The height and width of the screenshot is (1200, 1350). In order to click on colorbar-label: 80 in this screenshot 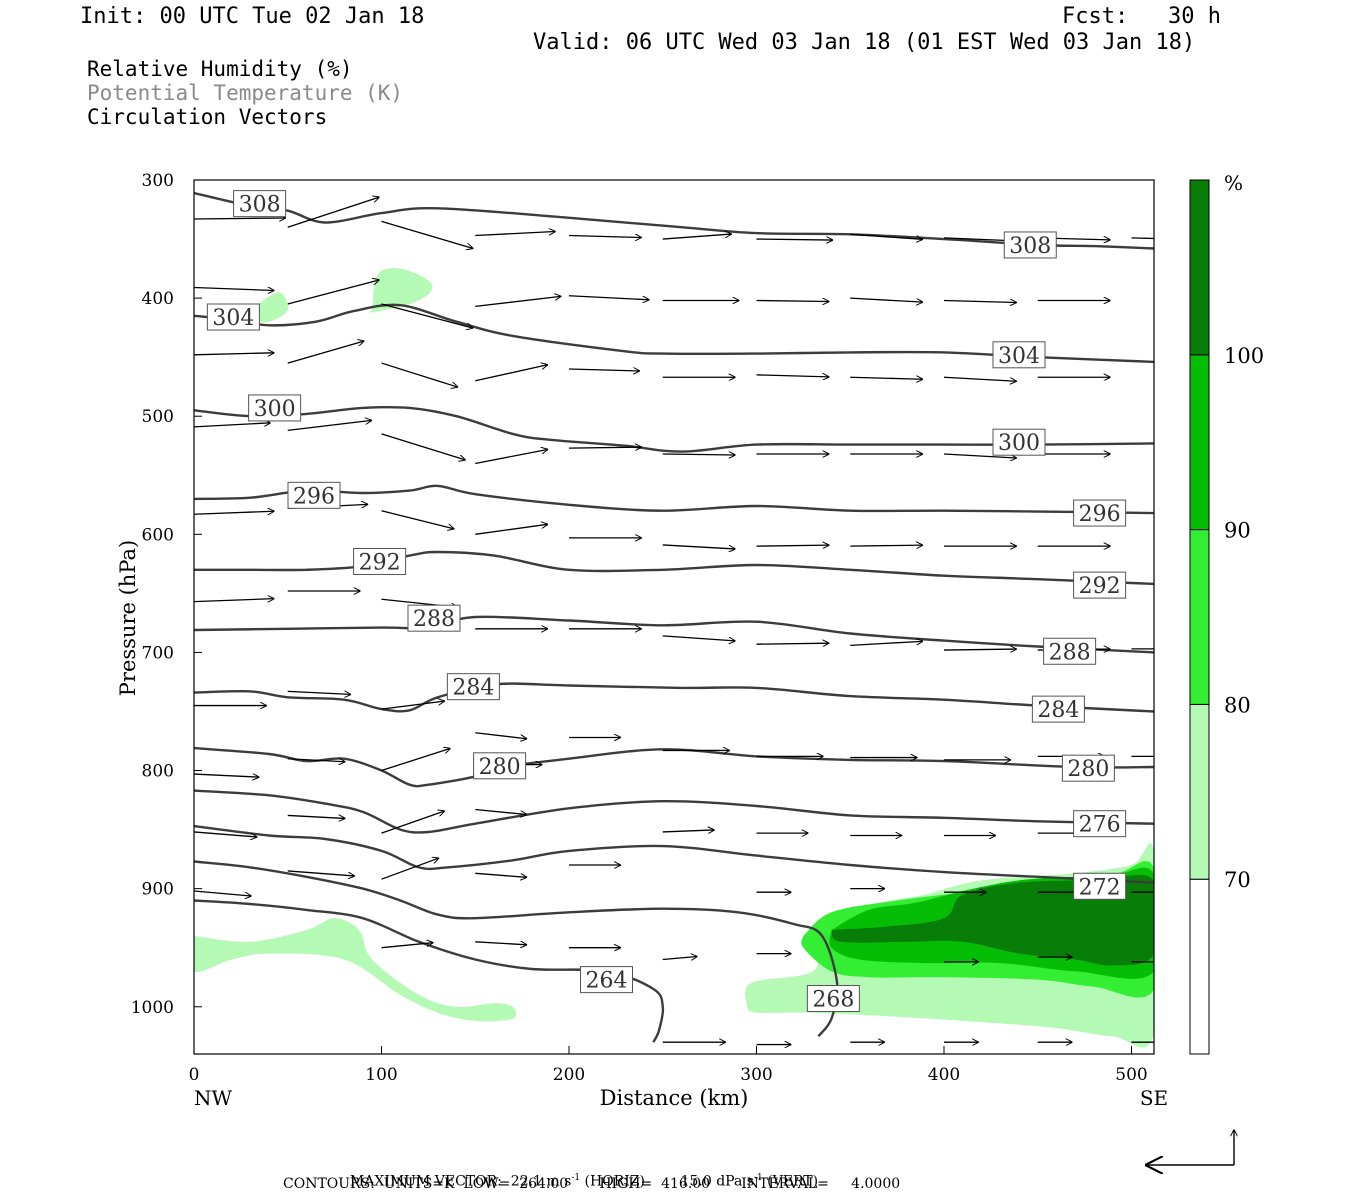, I will do `click(1237, 705)`.